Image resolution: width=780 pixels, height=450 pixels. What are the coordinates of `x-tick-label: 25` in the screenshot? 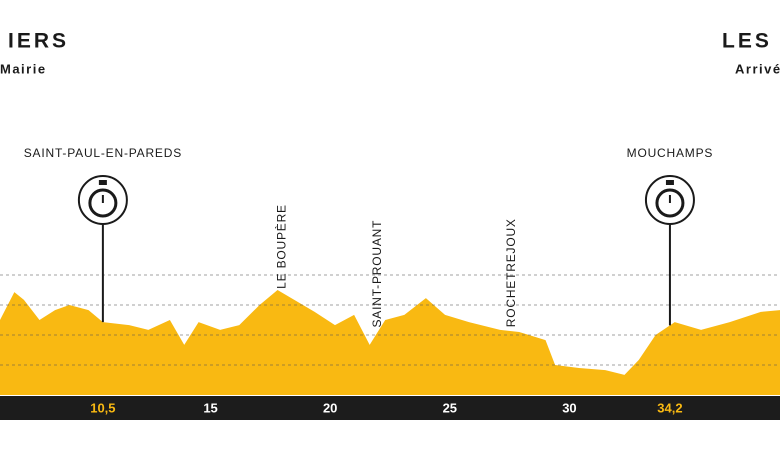 It's located at (450, 407).